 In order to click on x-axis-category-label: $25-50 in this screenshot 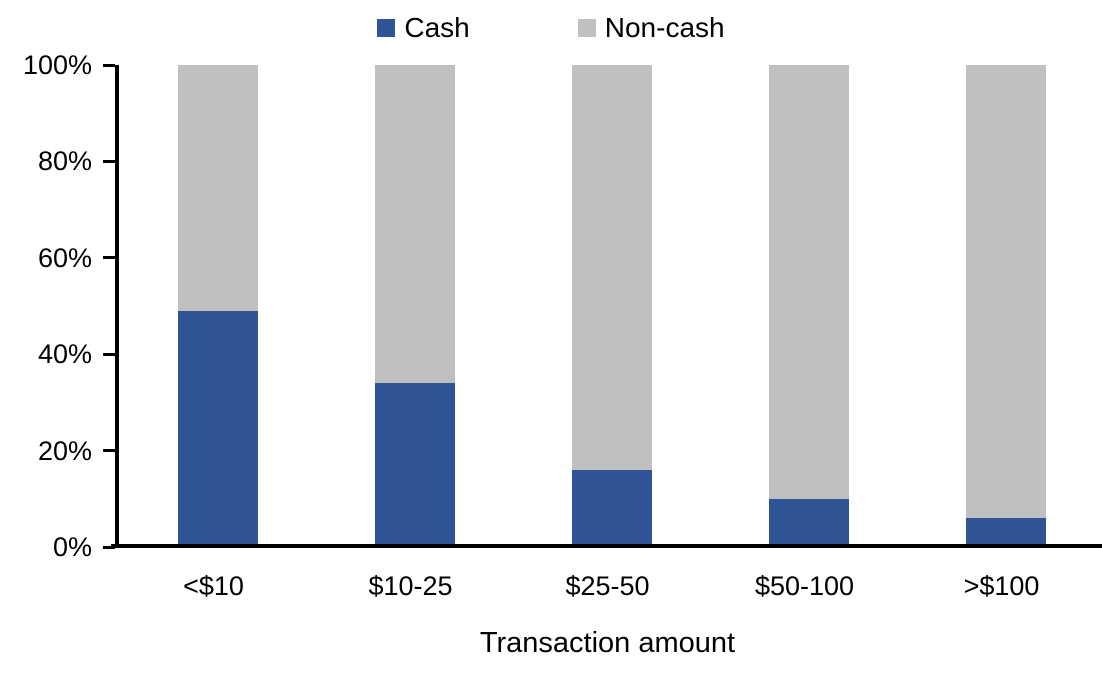, I will do `click(607, 586)`.